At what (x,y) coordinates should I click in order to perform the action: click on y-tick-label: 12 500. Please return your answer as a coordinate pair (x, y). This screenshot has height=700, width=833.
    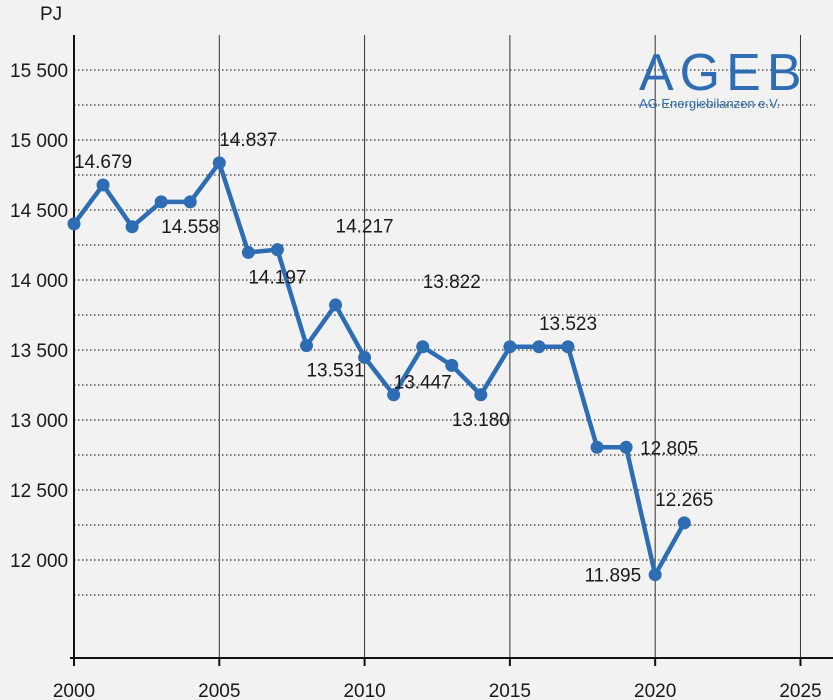
    Looking at the image, I should click on (39, 491).